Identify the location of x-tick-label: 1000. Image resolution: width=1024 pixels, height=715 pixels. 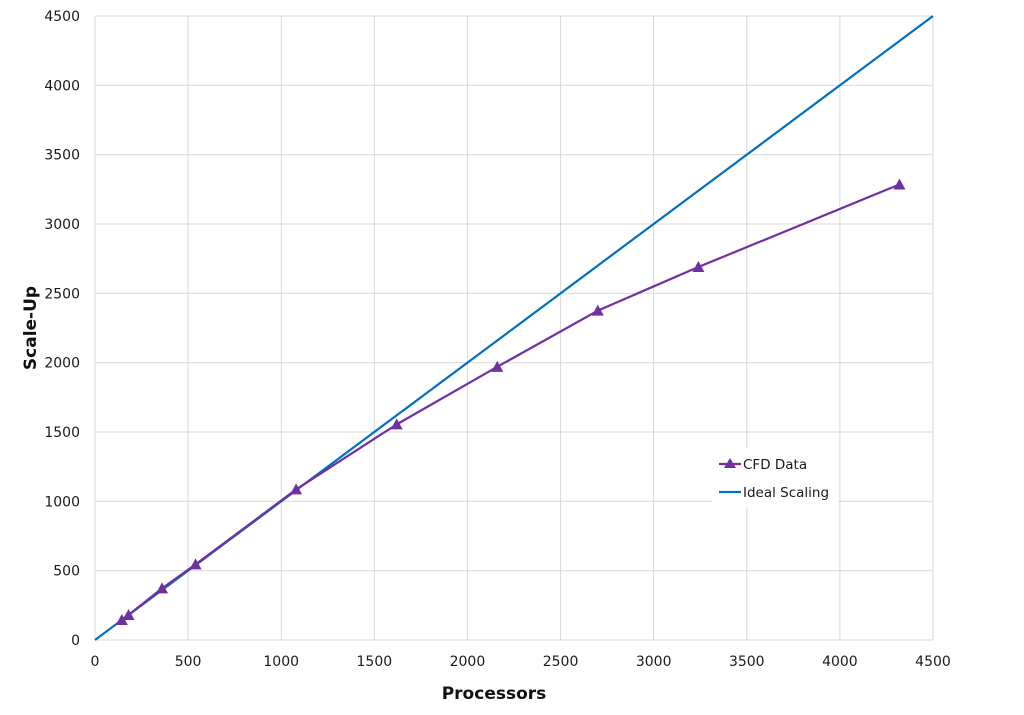
(281, 662).